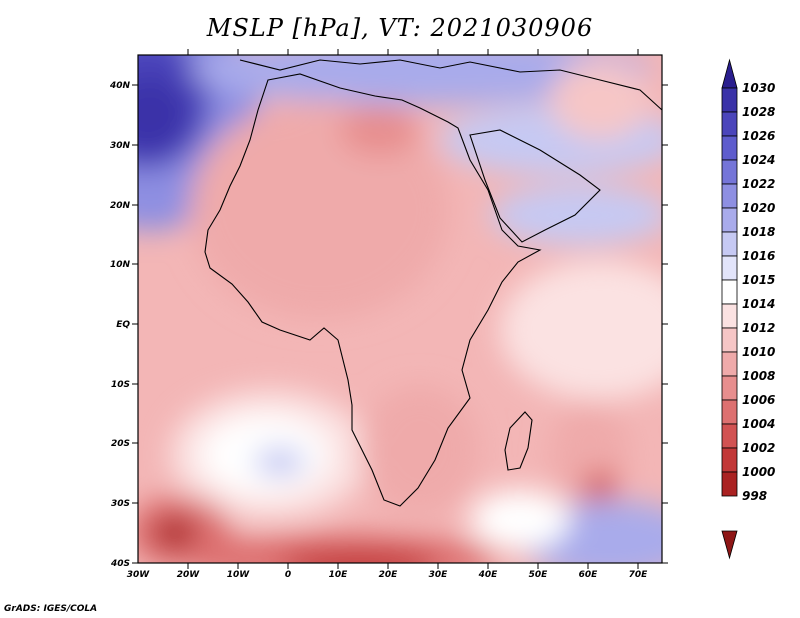 The height and width of the screenshot is (618, 800). I want to click on colorbar-label: 1010, so click(758, 352).